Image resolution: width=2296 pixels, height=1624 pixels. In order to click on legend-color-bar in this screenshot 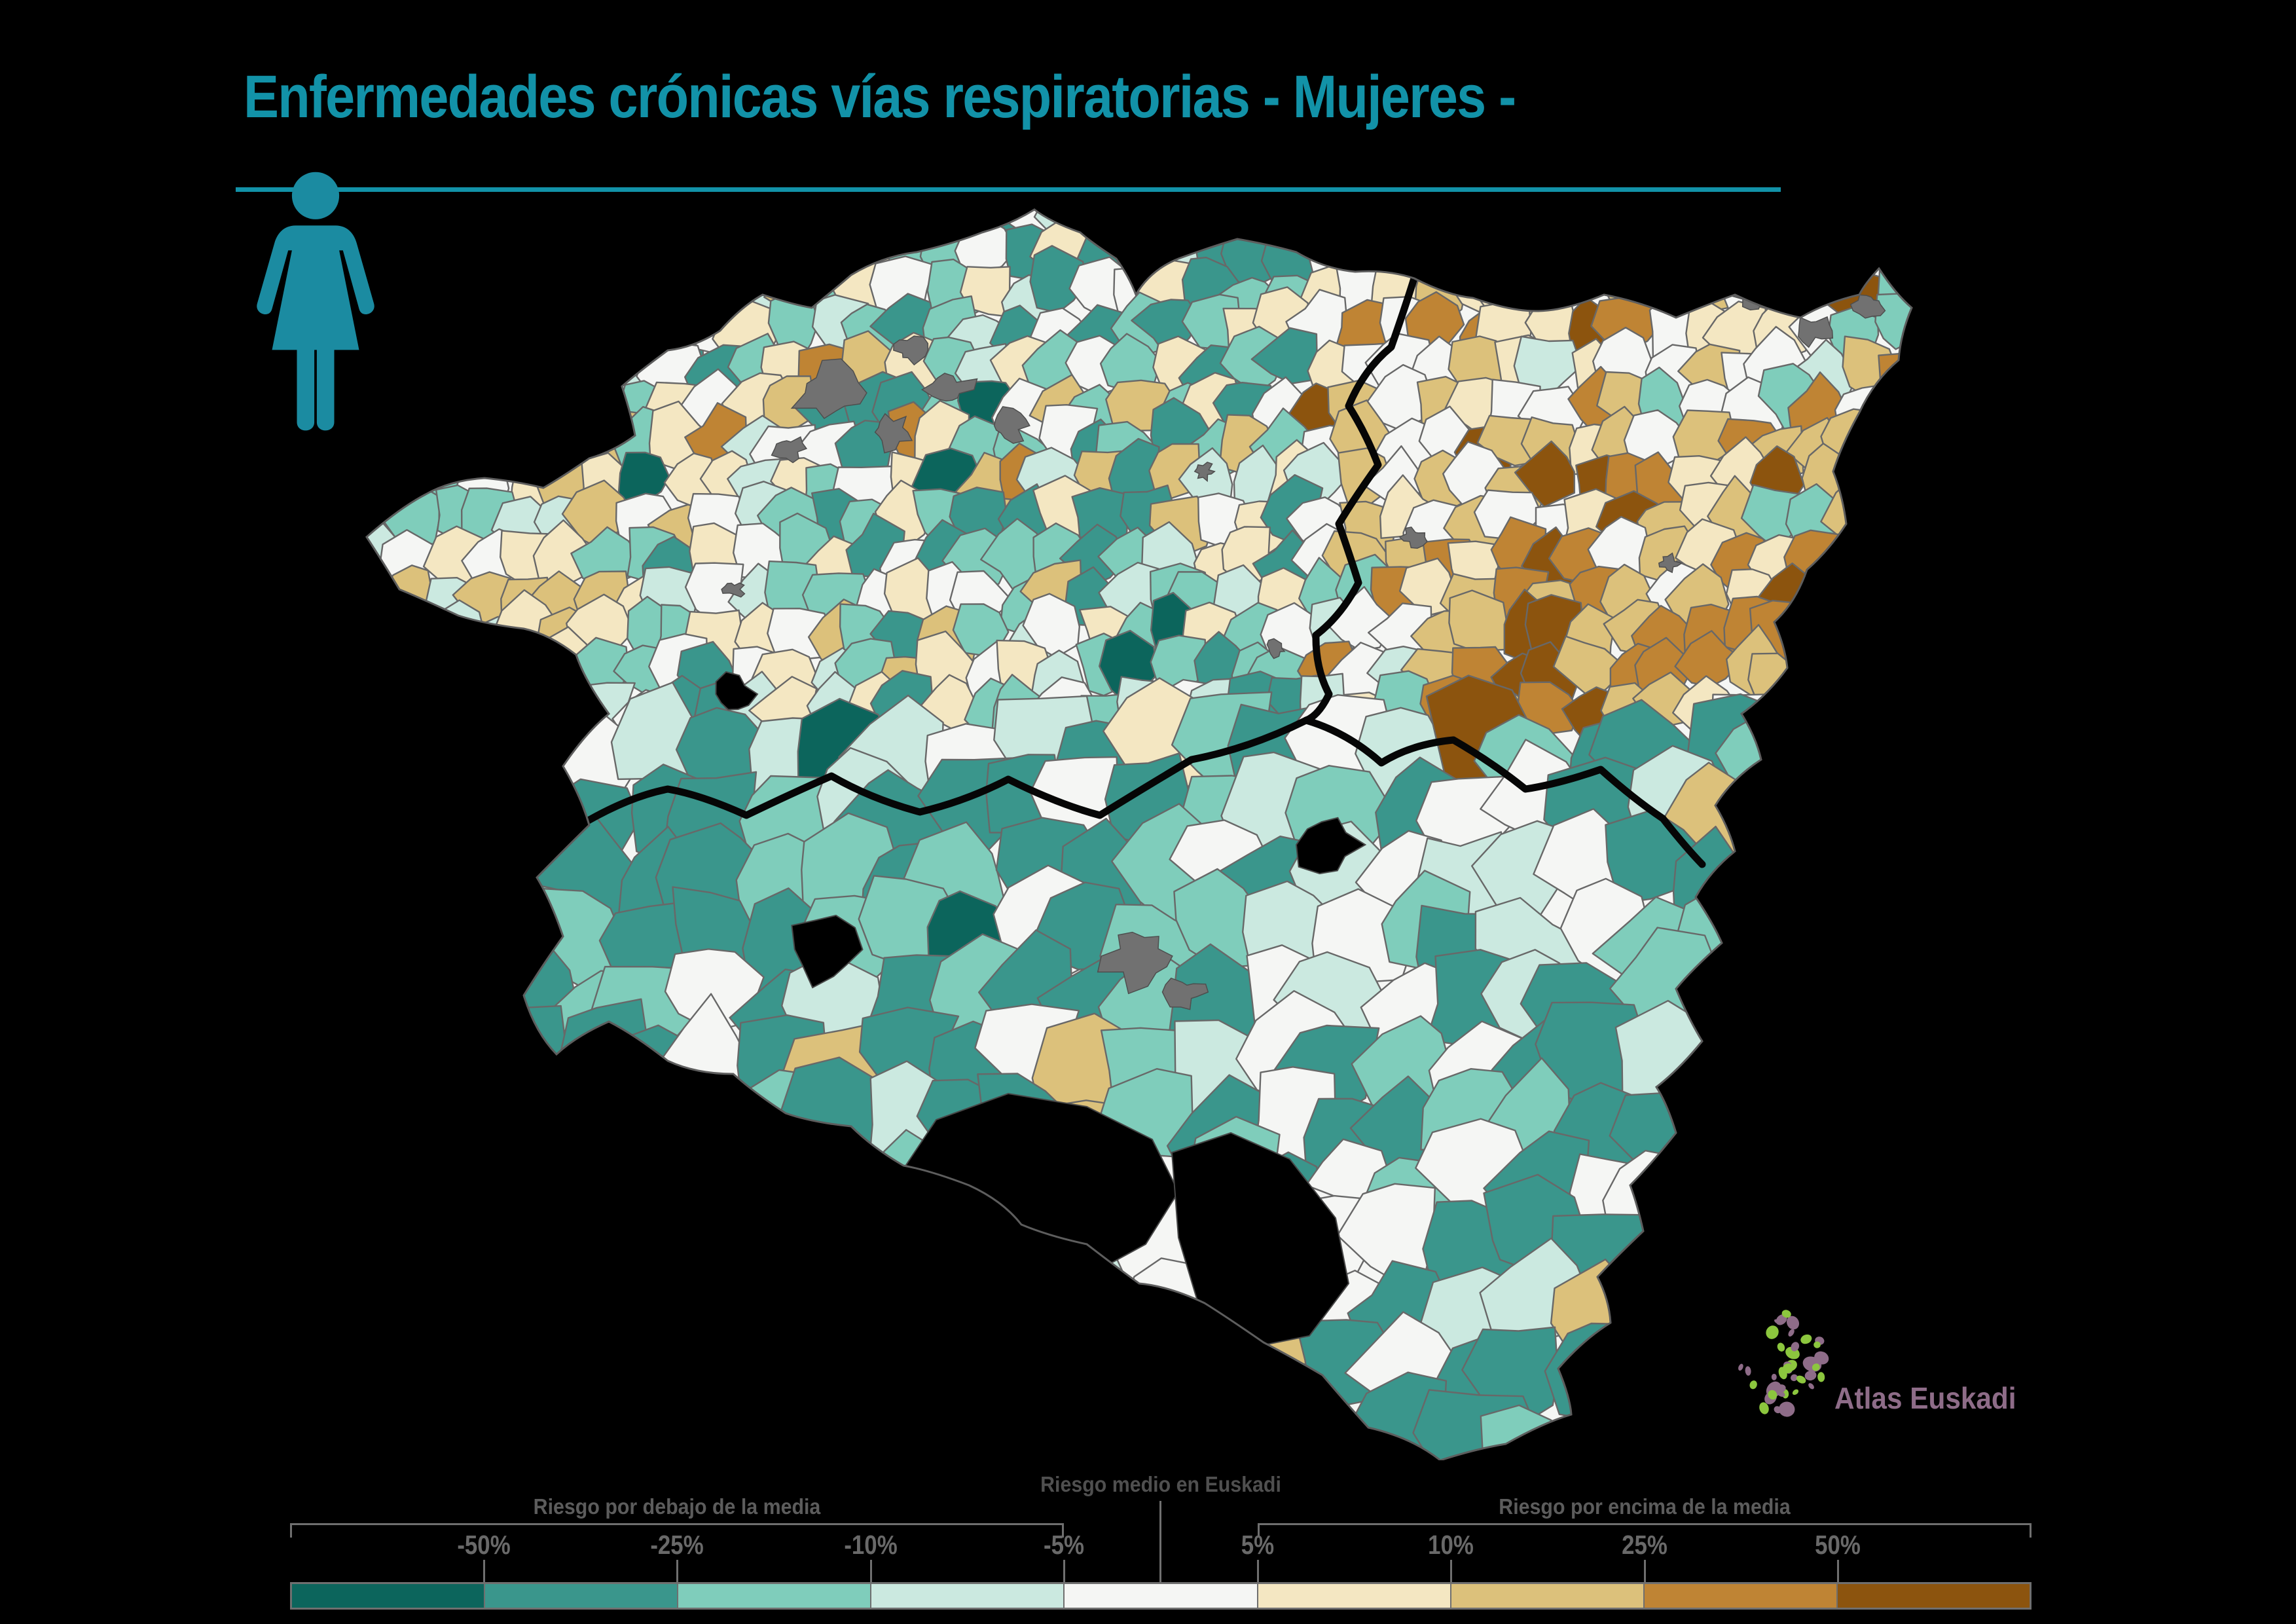, I will do `click(1161, 1596)`.